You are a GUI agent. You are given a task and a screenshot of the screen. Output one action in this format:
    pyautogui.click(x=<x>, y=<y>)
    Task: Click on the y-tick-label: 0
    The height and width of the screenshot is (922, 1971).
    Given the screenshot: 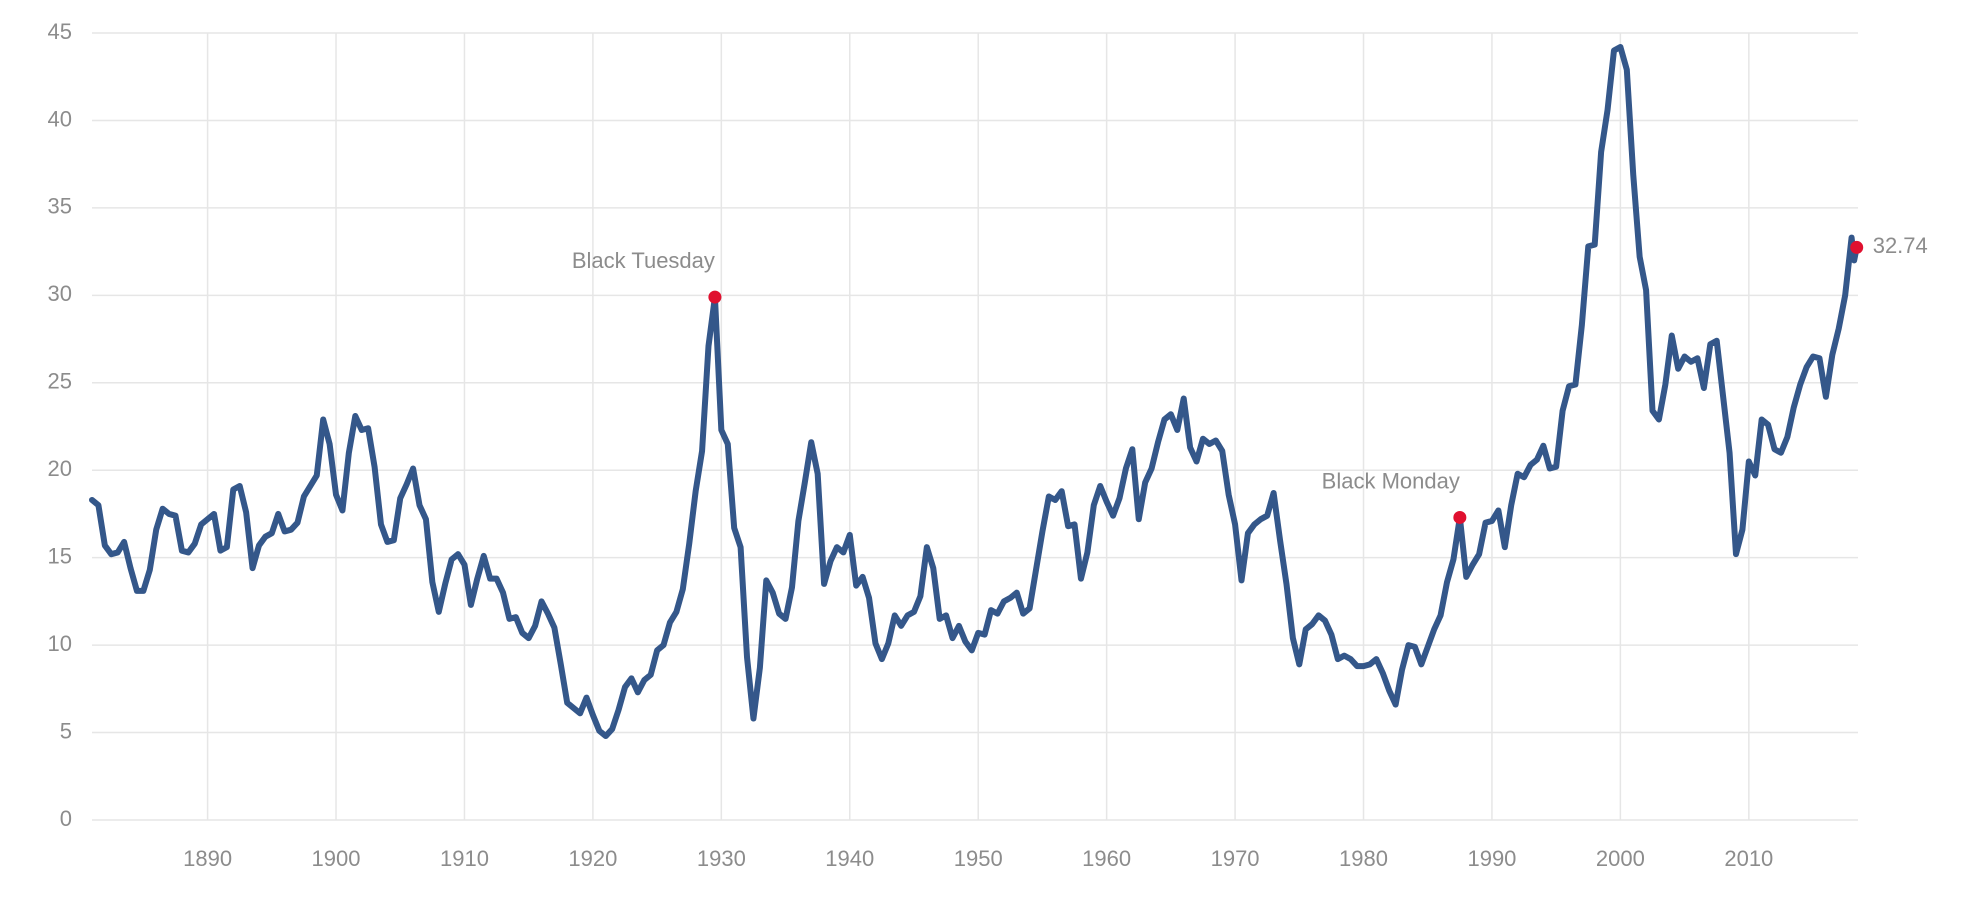 What is the action you would take?
    pyautogui.click(x=66, y=818)
    